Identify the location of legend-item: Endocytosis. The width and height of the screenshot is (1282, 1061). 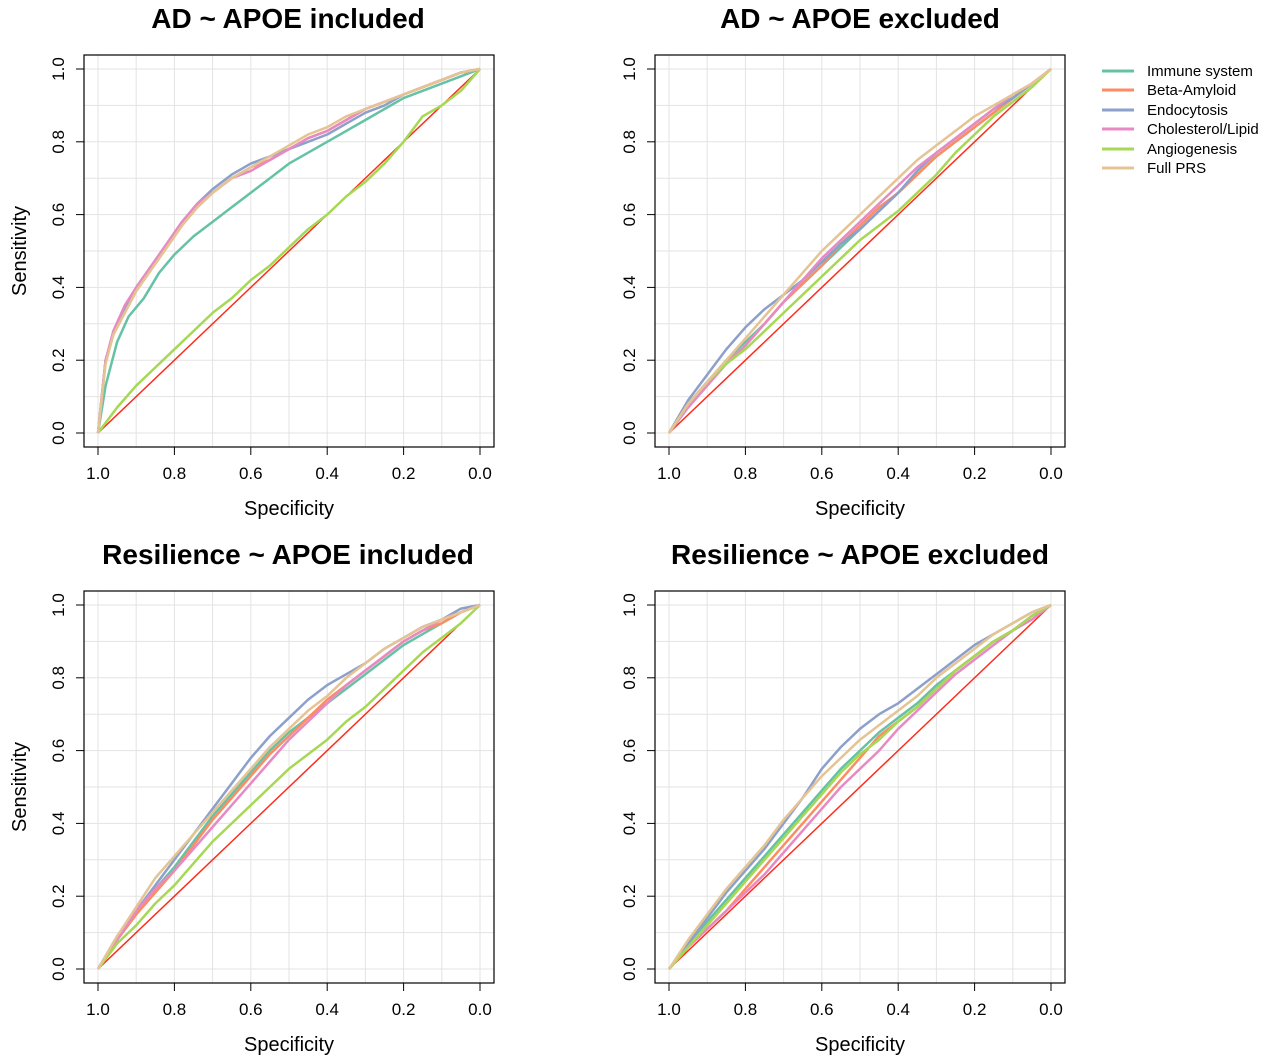
(1165, 110).